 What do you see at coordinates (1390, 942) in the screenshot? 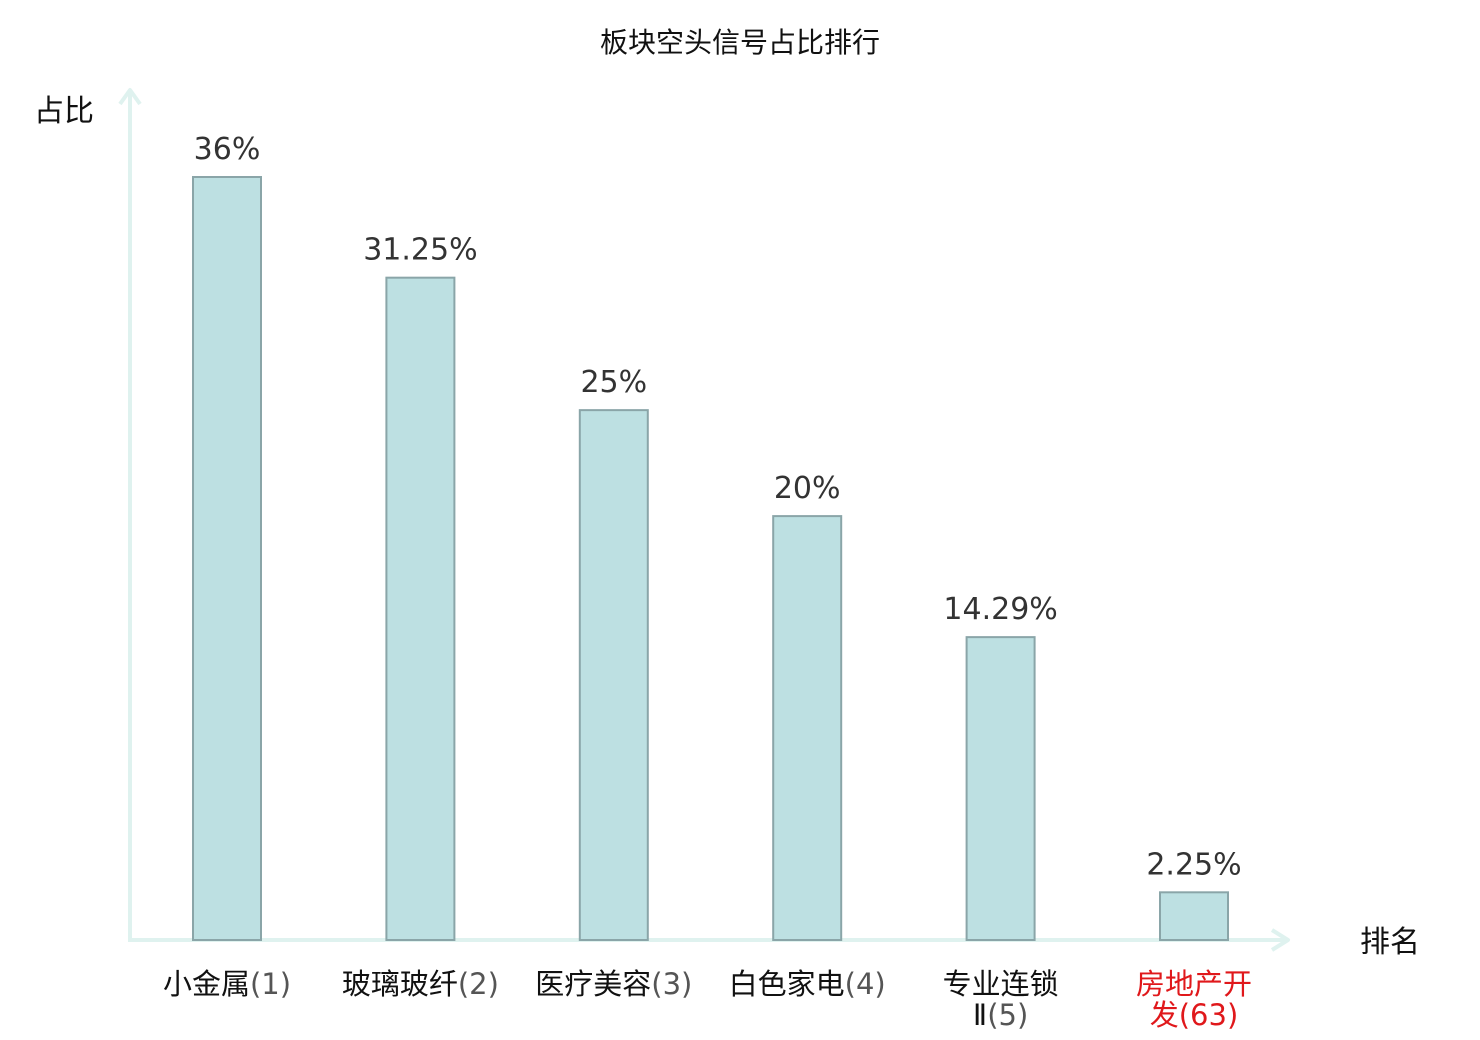
I see `x-axis-label: 排名` at bounding box center [1390, 942].